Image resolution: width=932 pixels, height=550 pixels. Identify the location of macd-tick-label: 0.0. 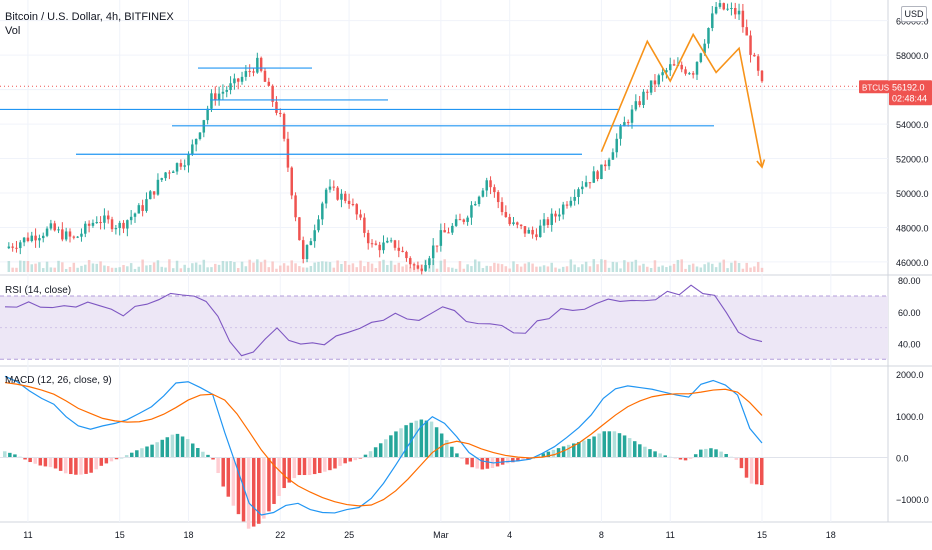
(902, 459).